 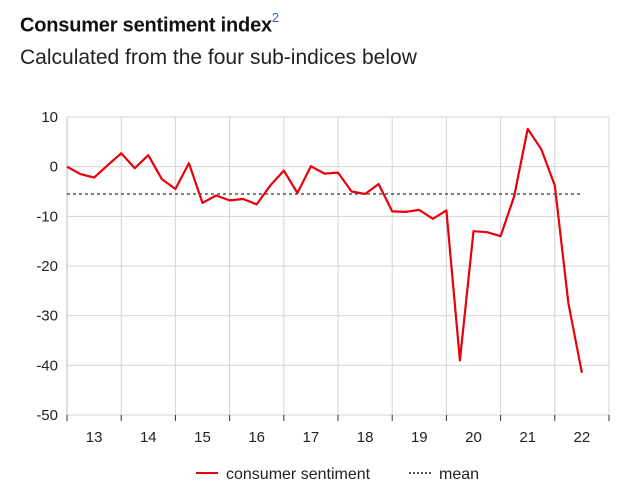 What do you see at coordinates (338, 437) in the screenshot?
I see `x-axis-ticks: 13 14 15 16 17 18 19 20 21 22` at bounding box center [338, 437].